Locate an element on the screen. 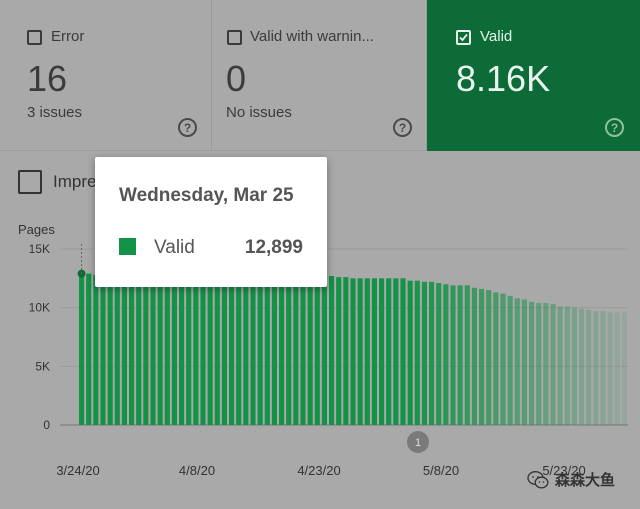  valid-checkbox is located at coordinates (463, 37).